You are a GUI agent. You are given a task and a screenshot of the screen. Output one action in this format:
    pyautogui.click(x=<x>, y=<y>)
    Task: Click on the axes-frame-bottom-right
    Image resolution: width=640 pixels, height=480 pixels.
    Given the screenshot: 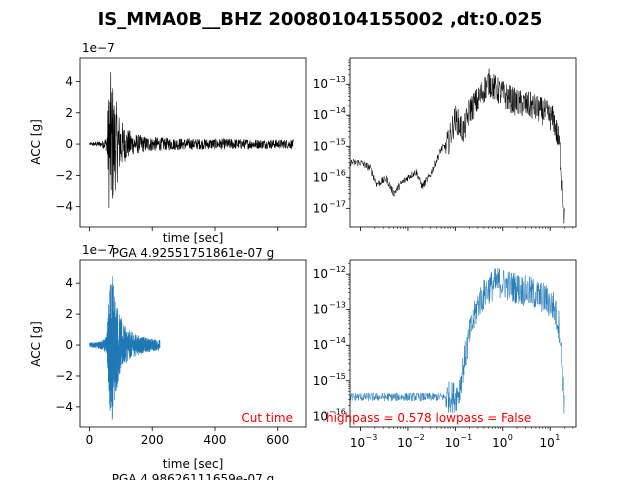 What is the action you would take?
    pyautogui.click(x=463, y=343)
    